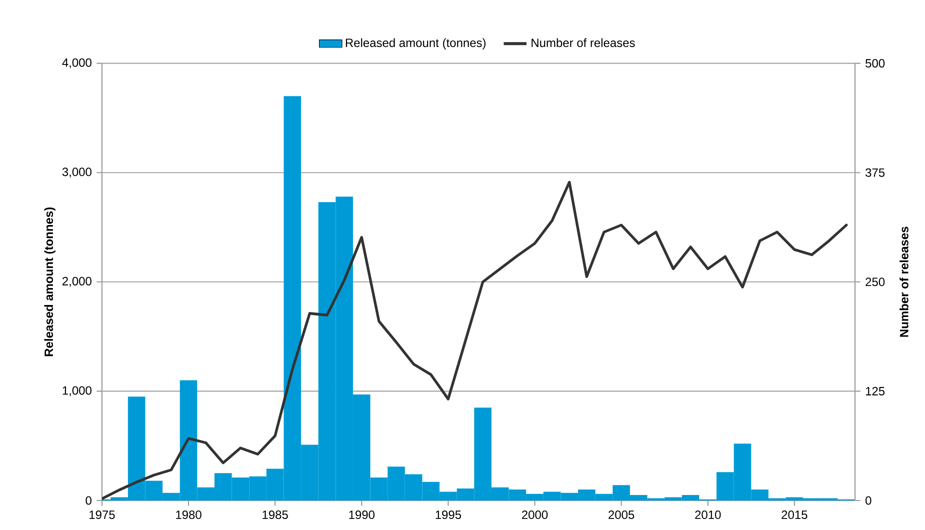 The width and height of the screenshot is (925, 530). I want to click on y2-tick-label: 125, so click(875, 391).